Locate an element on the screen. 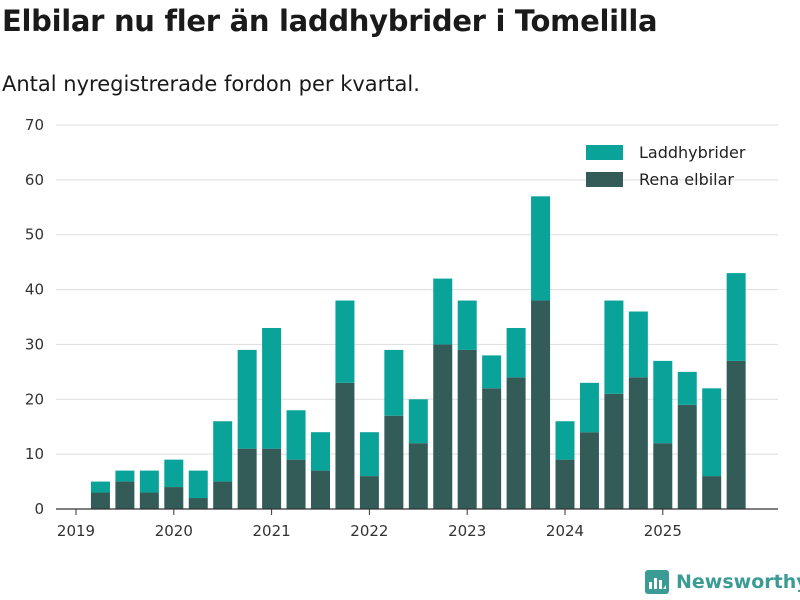 This screenshot has height=600, width=800. newsworthy-brand: Newsworthy is located at coordinates (722, 582).